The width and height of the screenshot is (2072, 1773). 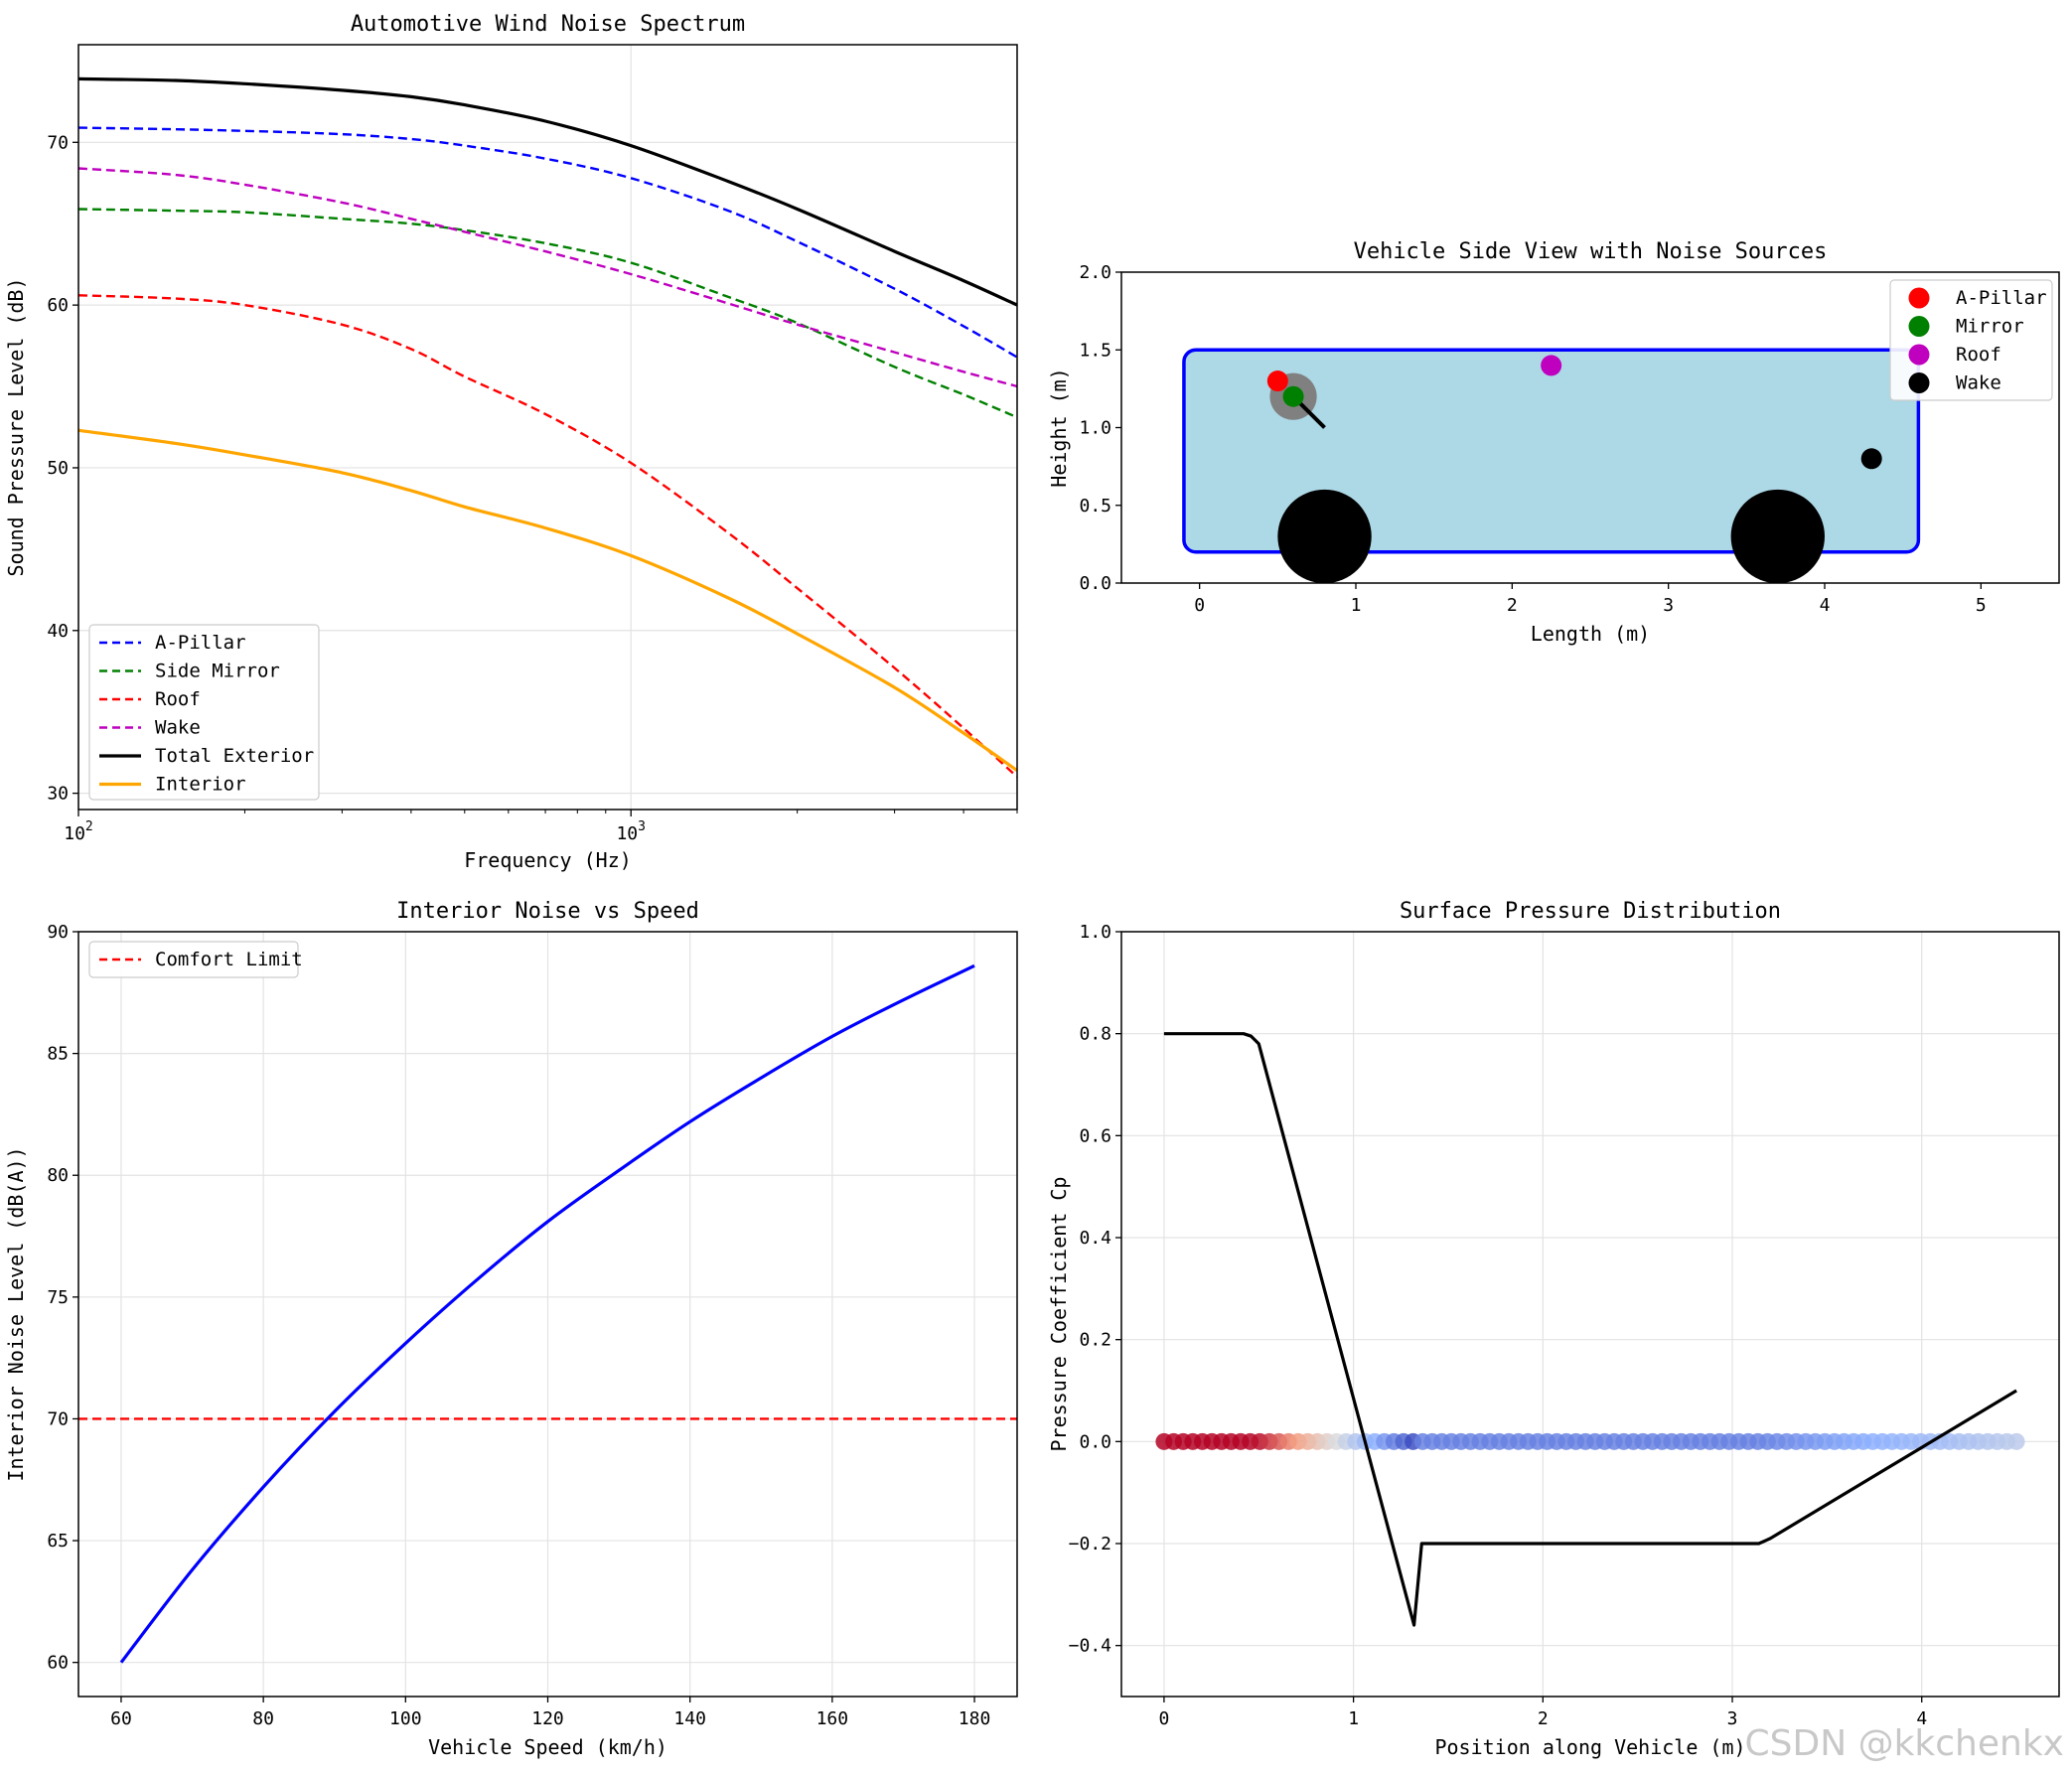 I want to click on tick-label-x: 3, so click(x=1733, y=1718).